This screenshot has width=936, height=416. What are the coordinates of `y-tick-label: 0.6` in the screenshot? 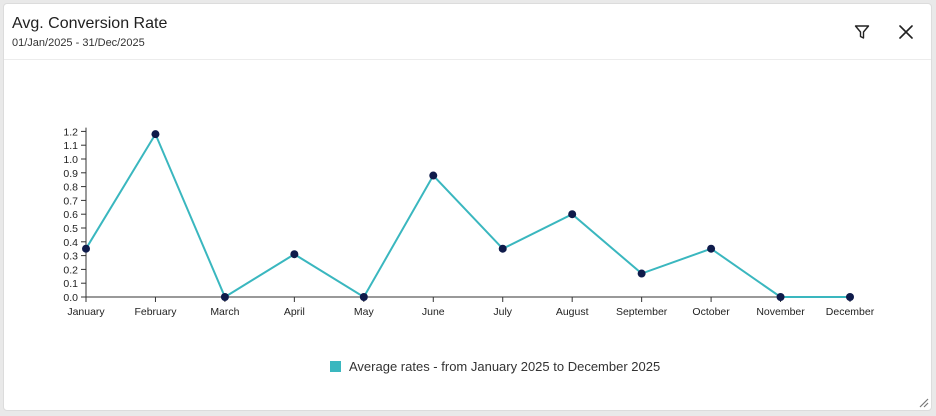 It's located at (70, 215).